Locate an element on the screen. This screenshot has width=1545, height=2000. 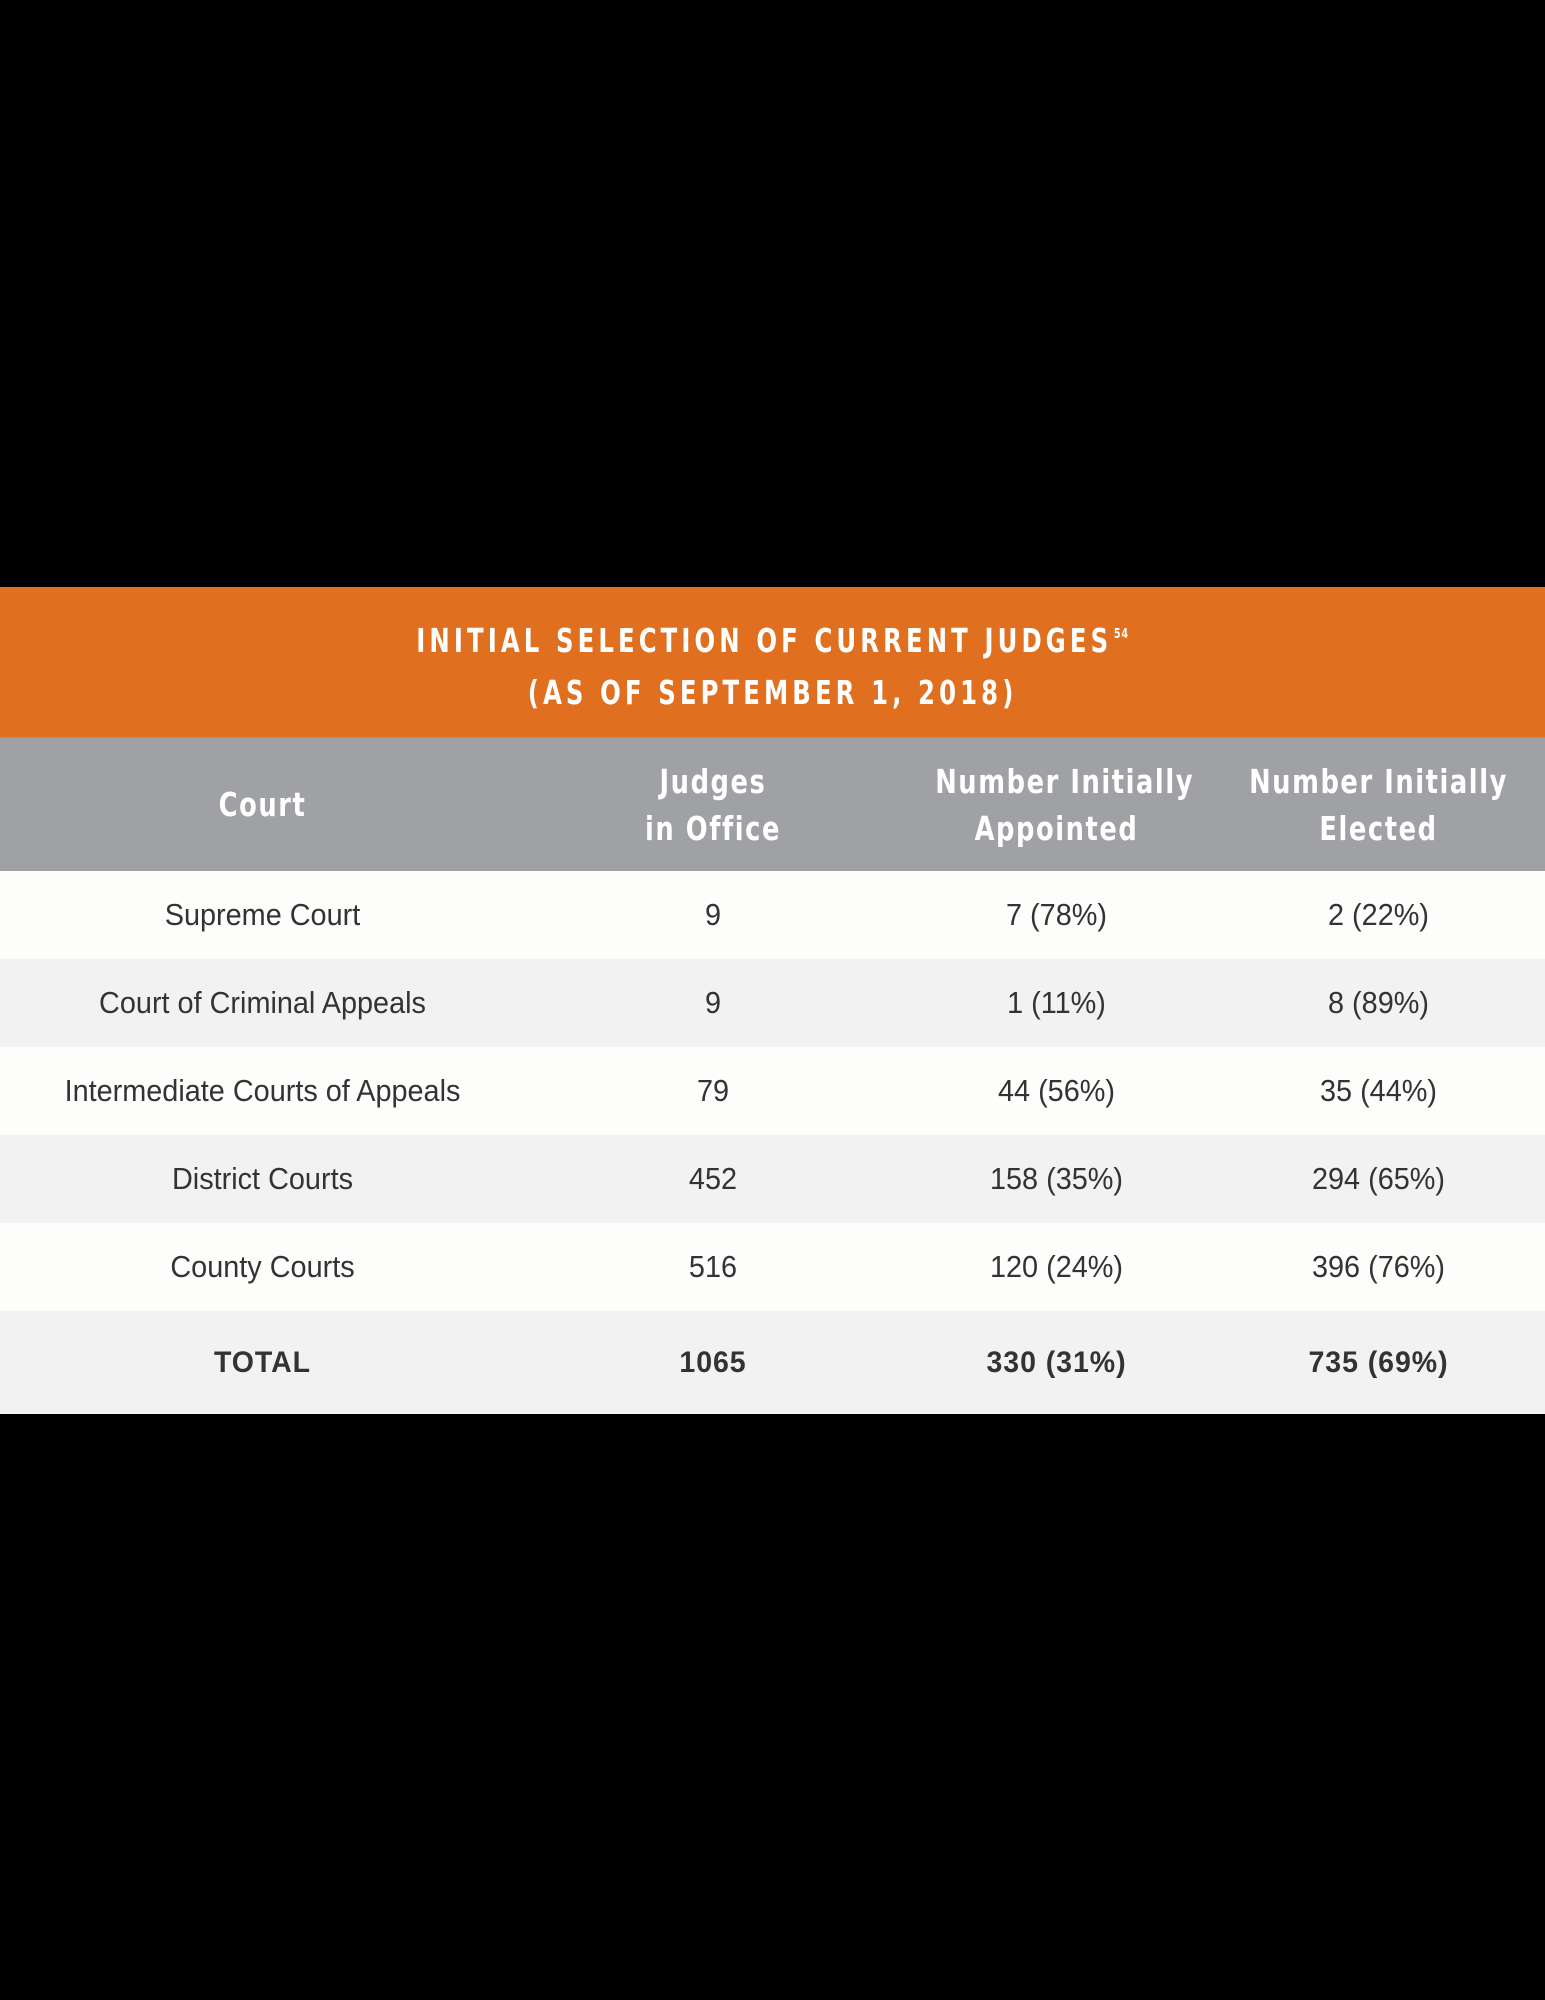
table-row: County Courts 516 120 (24%) 396 (76%) is located at coordinates (772, 1267).